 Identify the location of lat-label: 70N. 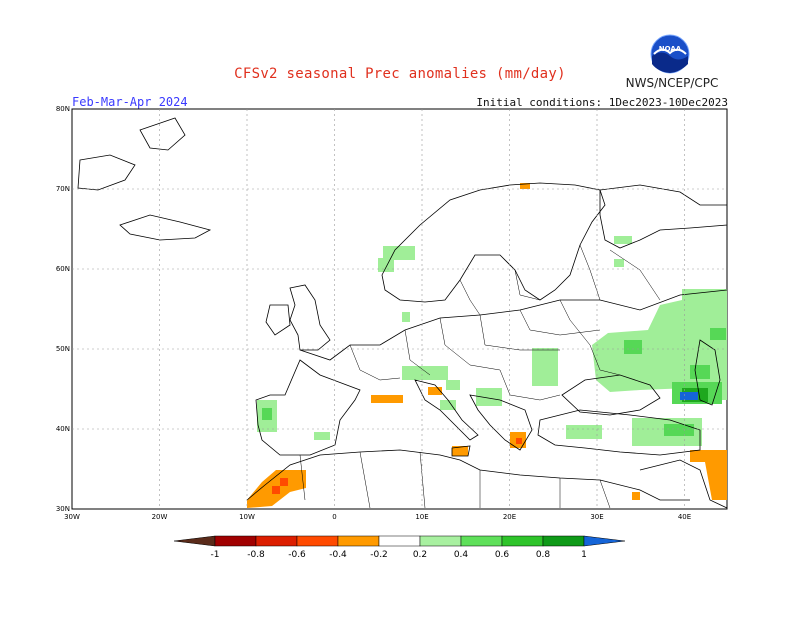
(63, 189).